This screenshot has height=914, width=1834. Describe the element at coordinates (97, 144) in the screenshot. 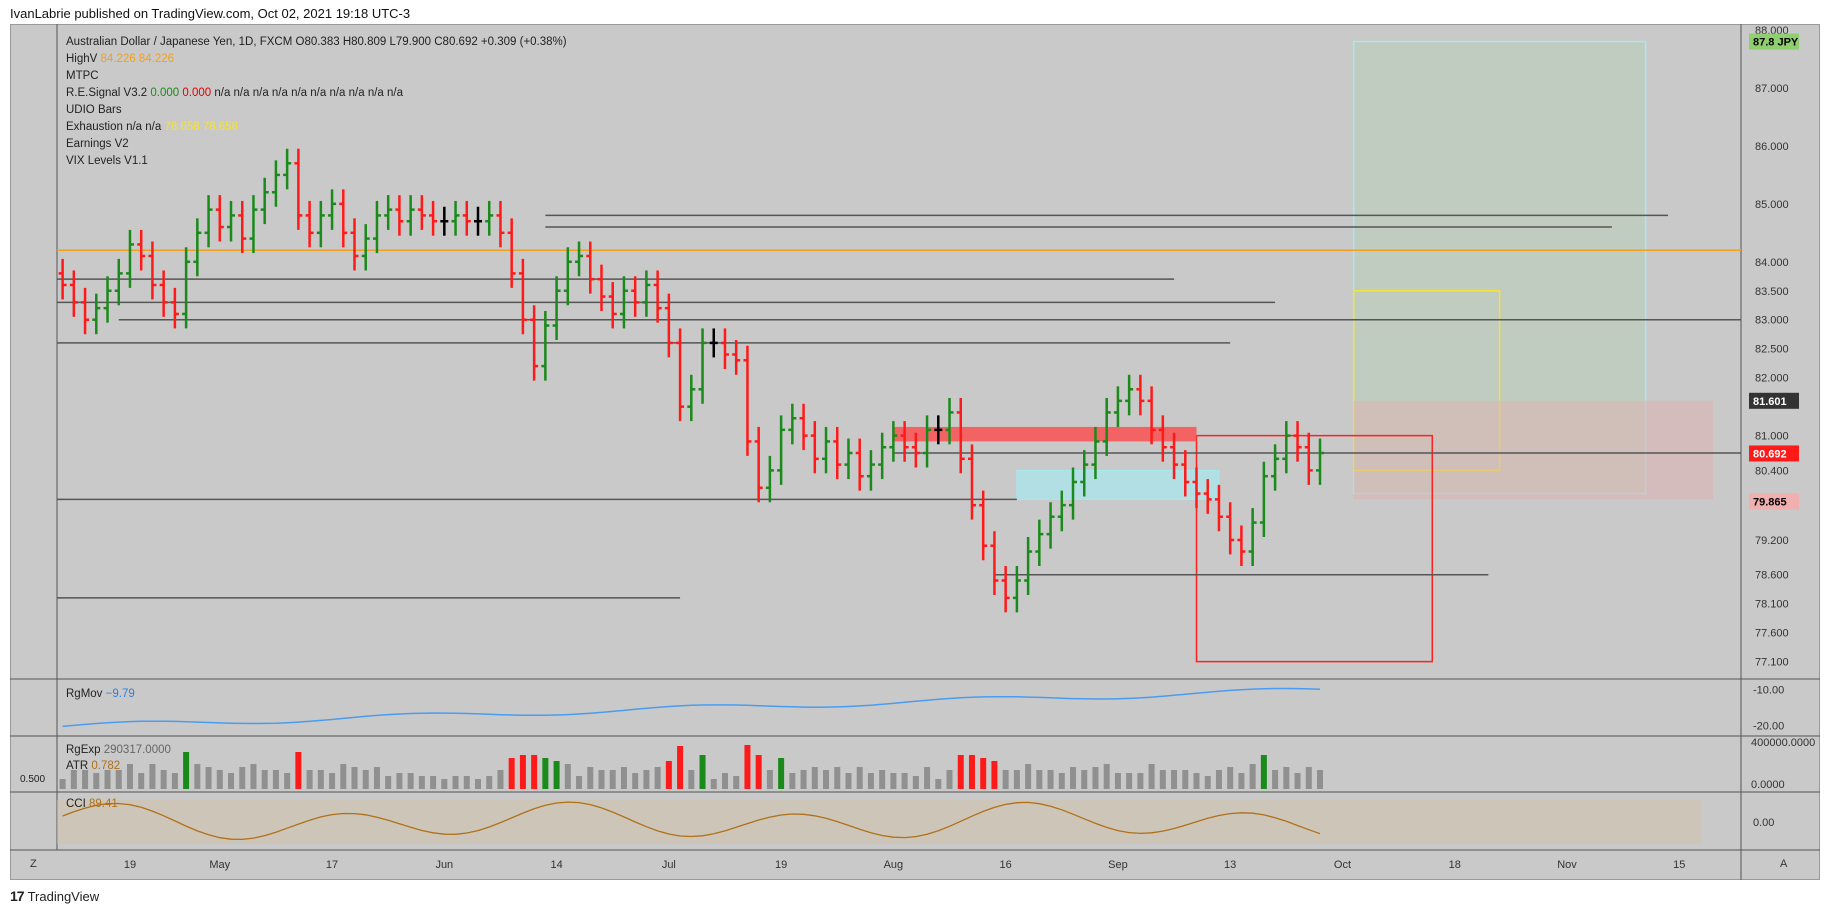

I see `legend-earnings: Earnings V2` at that location.